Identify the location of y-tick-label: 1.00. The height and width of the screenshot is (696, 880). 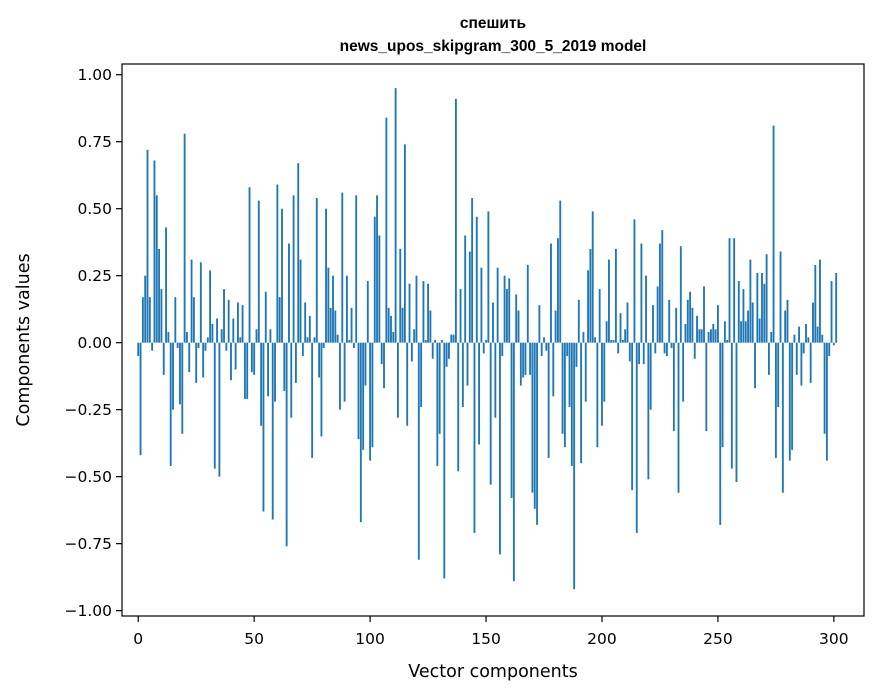
(94, 75).